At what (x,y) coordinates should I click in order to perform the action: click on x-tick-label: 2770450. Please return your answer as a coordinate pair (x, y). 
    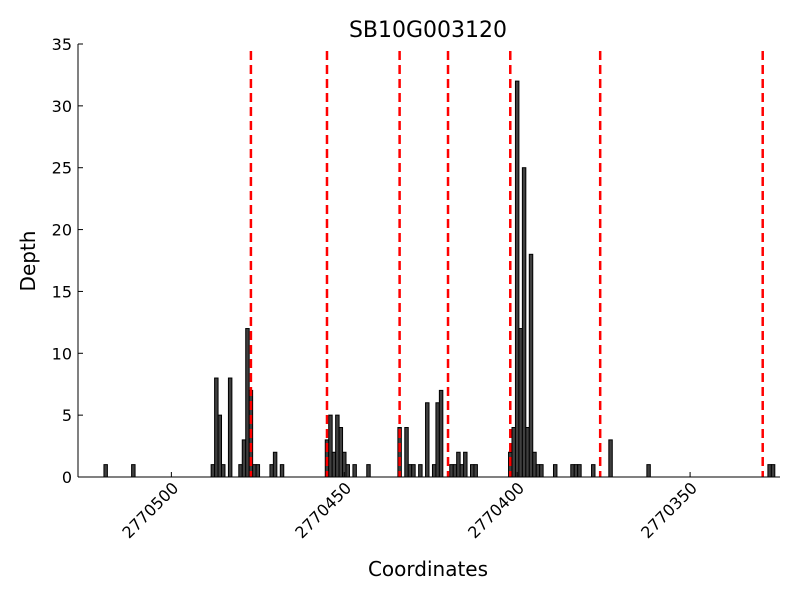
    Looking at the image, I should click on (323, 510).